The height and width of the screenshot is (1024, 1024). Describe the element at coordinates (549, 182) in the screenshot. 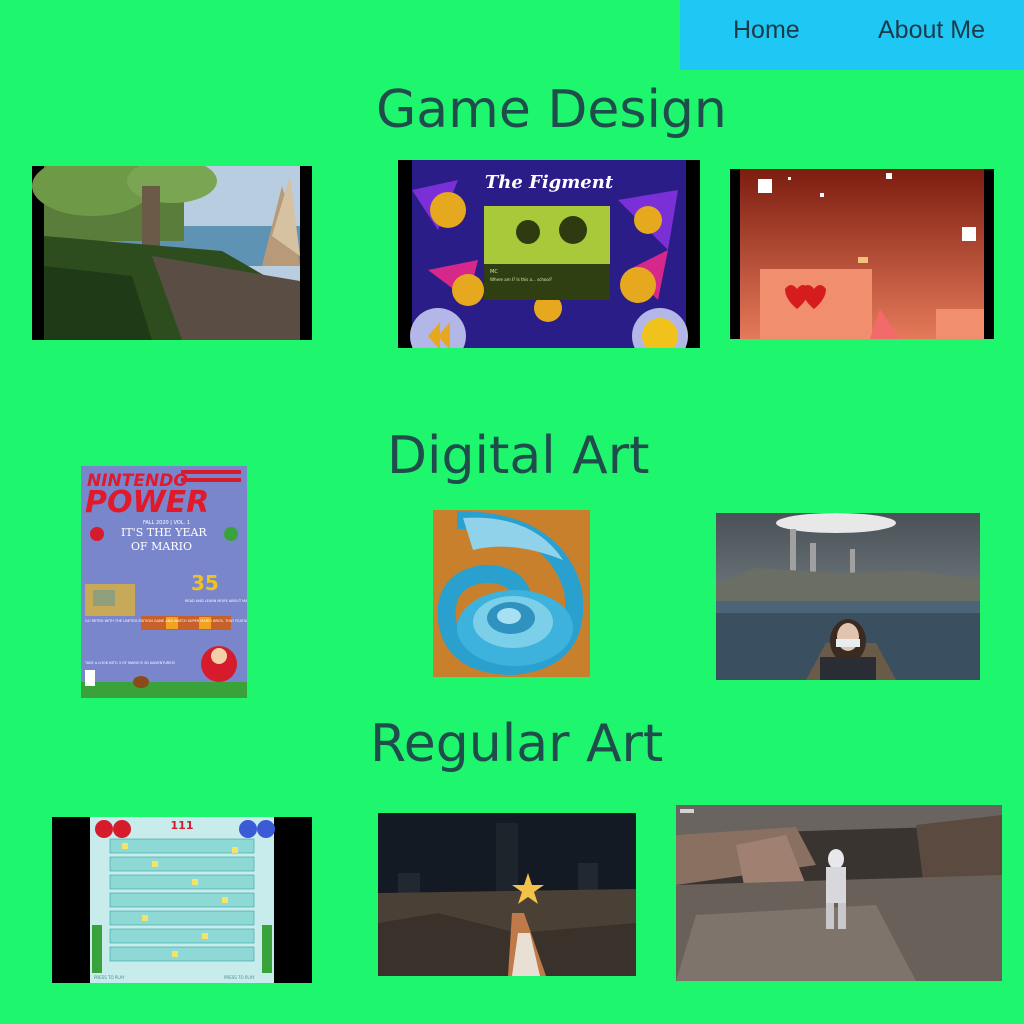

I see `figment-title: The Figment` at that location.